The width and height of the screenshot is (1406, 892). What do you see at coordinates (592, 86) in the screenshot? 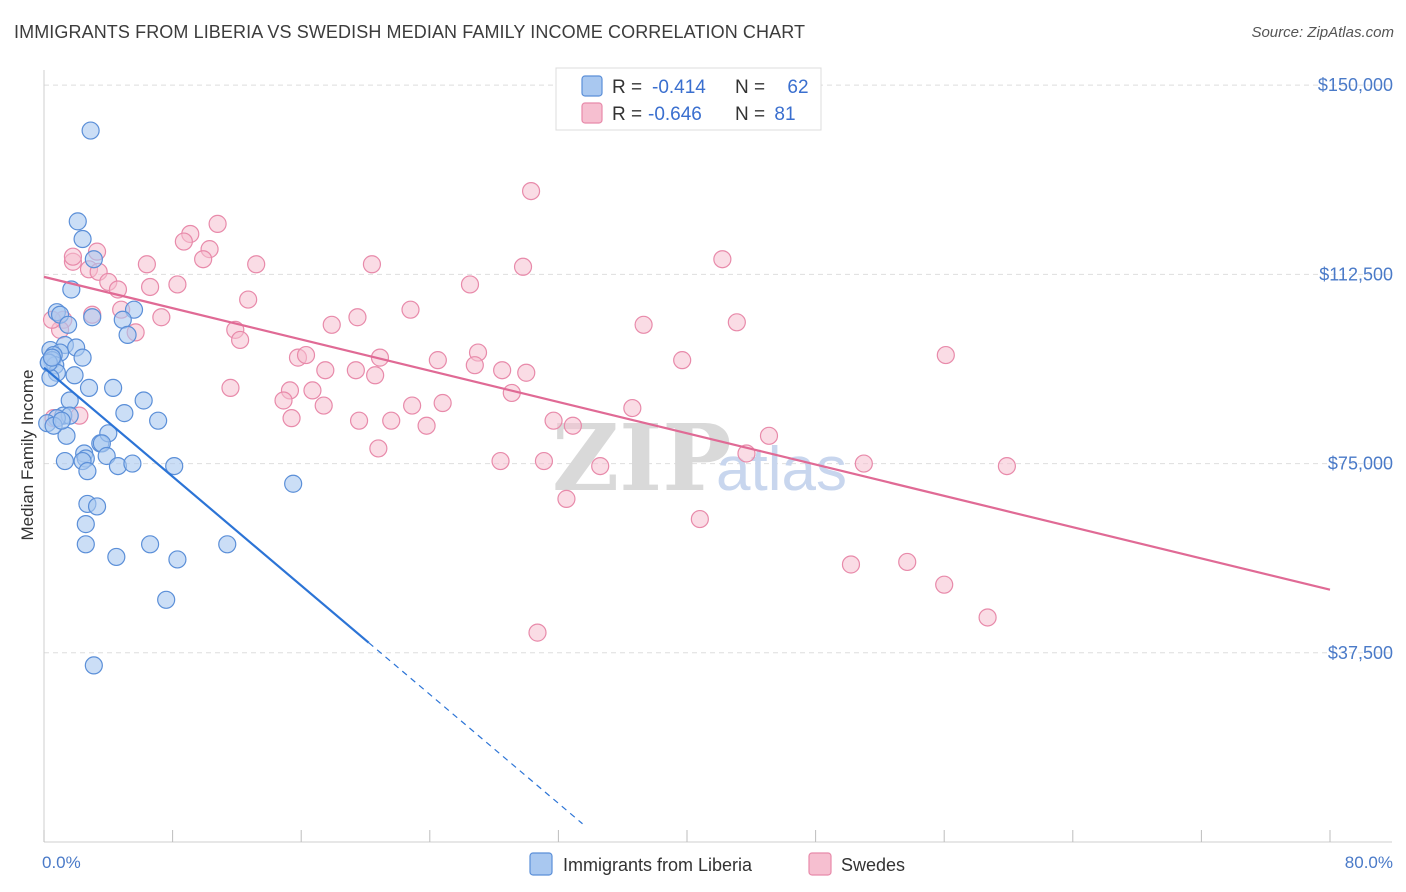
I see `legend-swatch-liberia` at bounding box center [592, 86].